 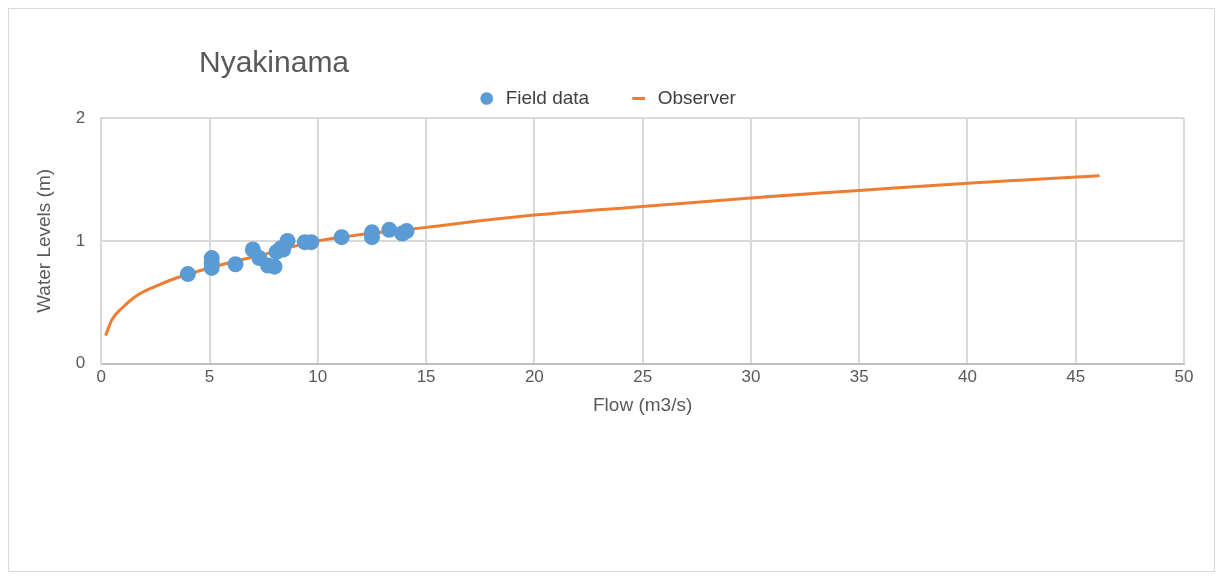 I want to click on legend-label: Field data, so click(x=547, y=97).